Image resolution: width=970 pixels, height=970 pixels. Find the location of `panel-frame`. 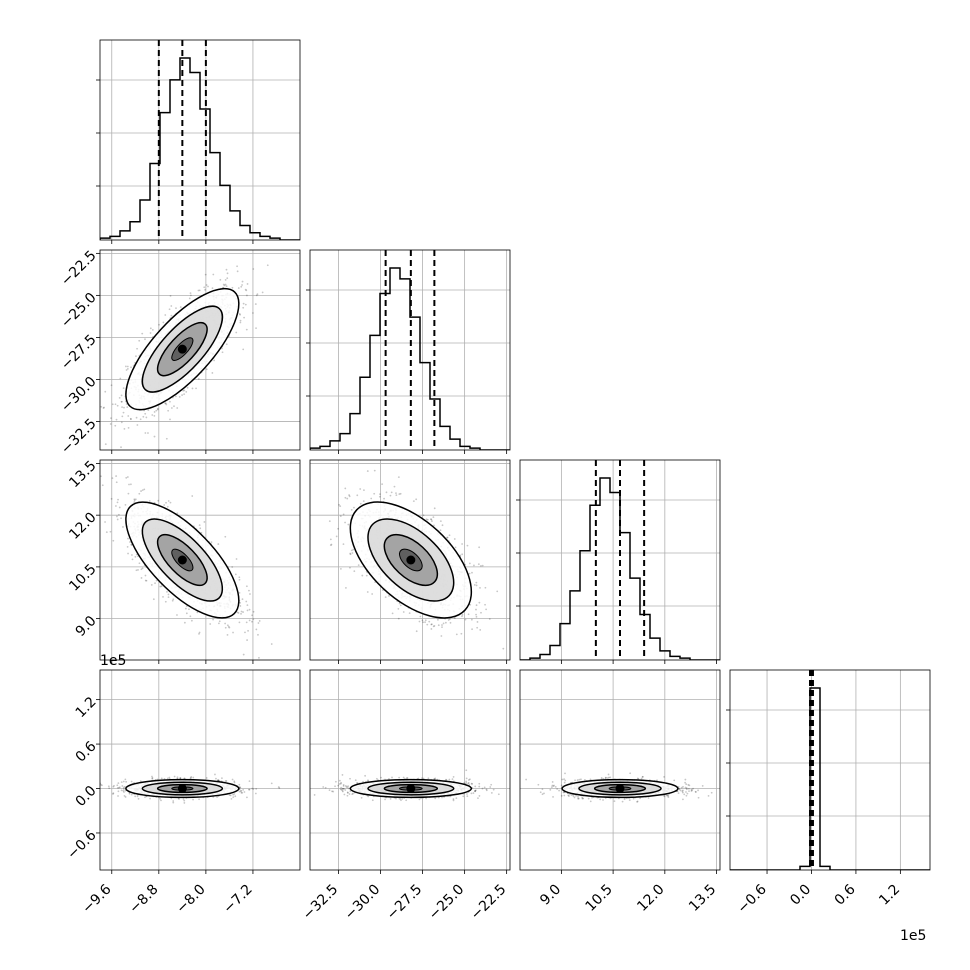

panel-frame is located at coordinates (200, 140).